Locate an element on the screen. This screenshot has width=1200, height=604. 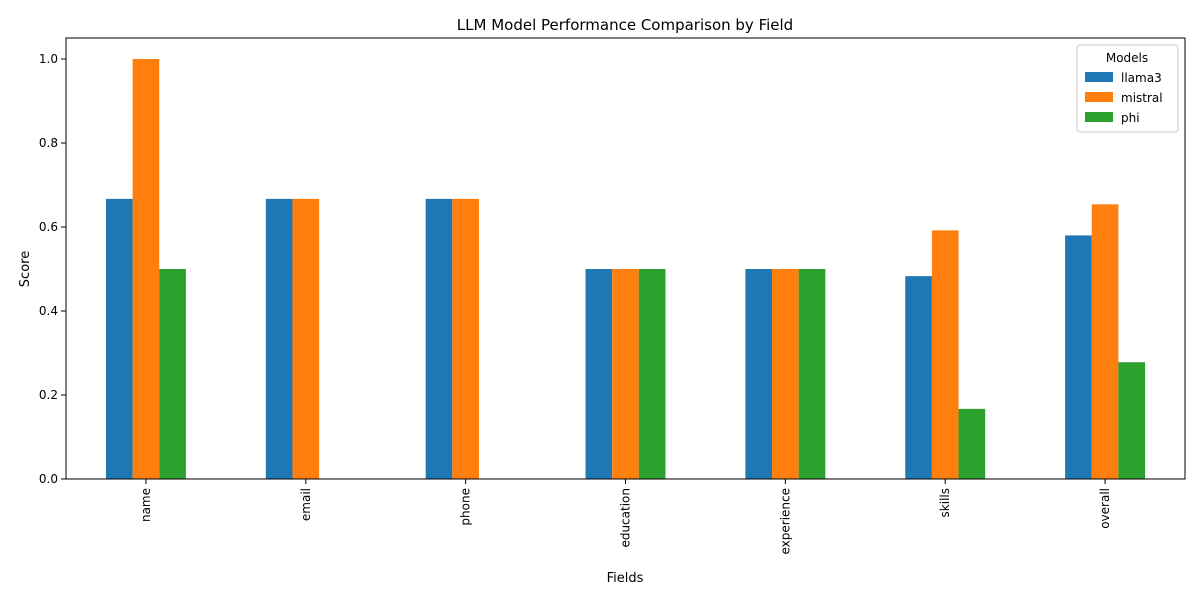
y-tick-label: 0.6 is located at coordinates (48, 227).